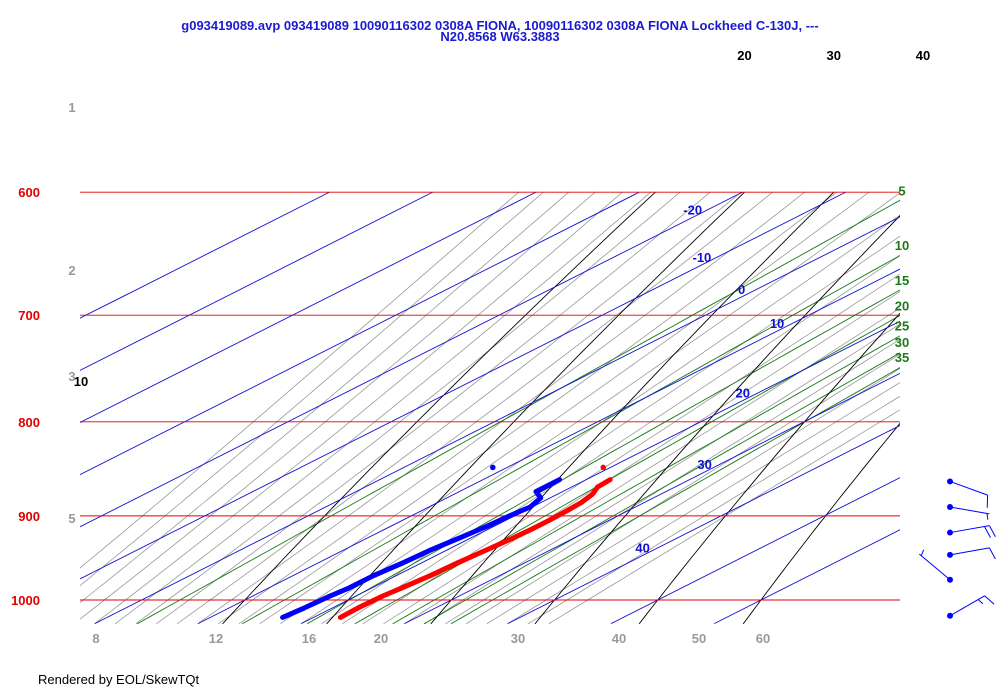 The width and height of the screenshot is (1000, 700). What do you see at coordinates (777, 323) in the screenshot?
I see `isotherm-label: 10` at bounding box center [777, 323].